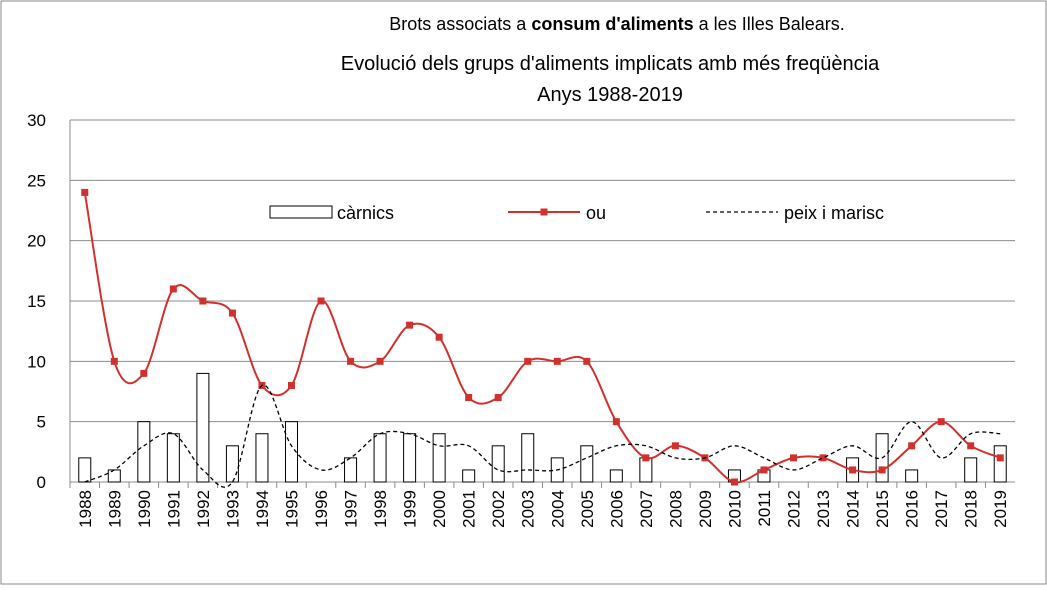  What do you see at coordinates (610, 95) in the screenshot?
I see `subtitle: Anys 1988-2019` at bounding box center [610, 95].